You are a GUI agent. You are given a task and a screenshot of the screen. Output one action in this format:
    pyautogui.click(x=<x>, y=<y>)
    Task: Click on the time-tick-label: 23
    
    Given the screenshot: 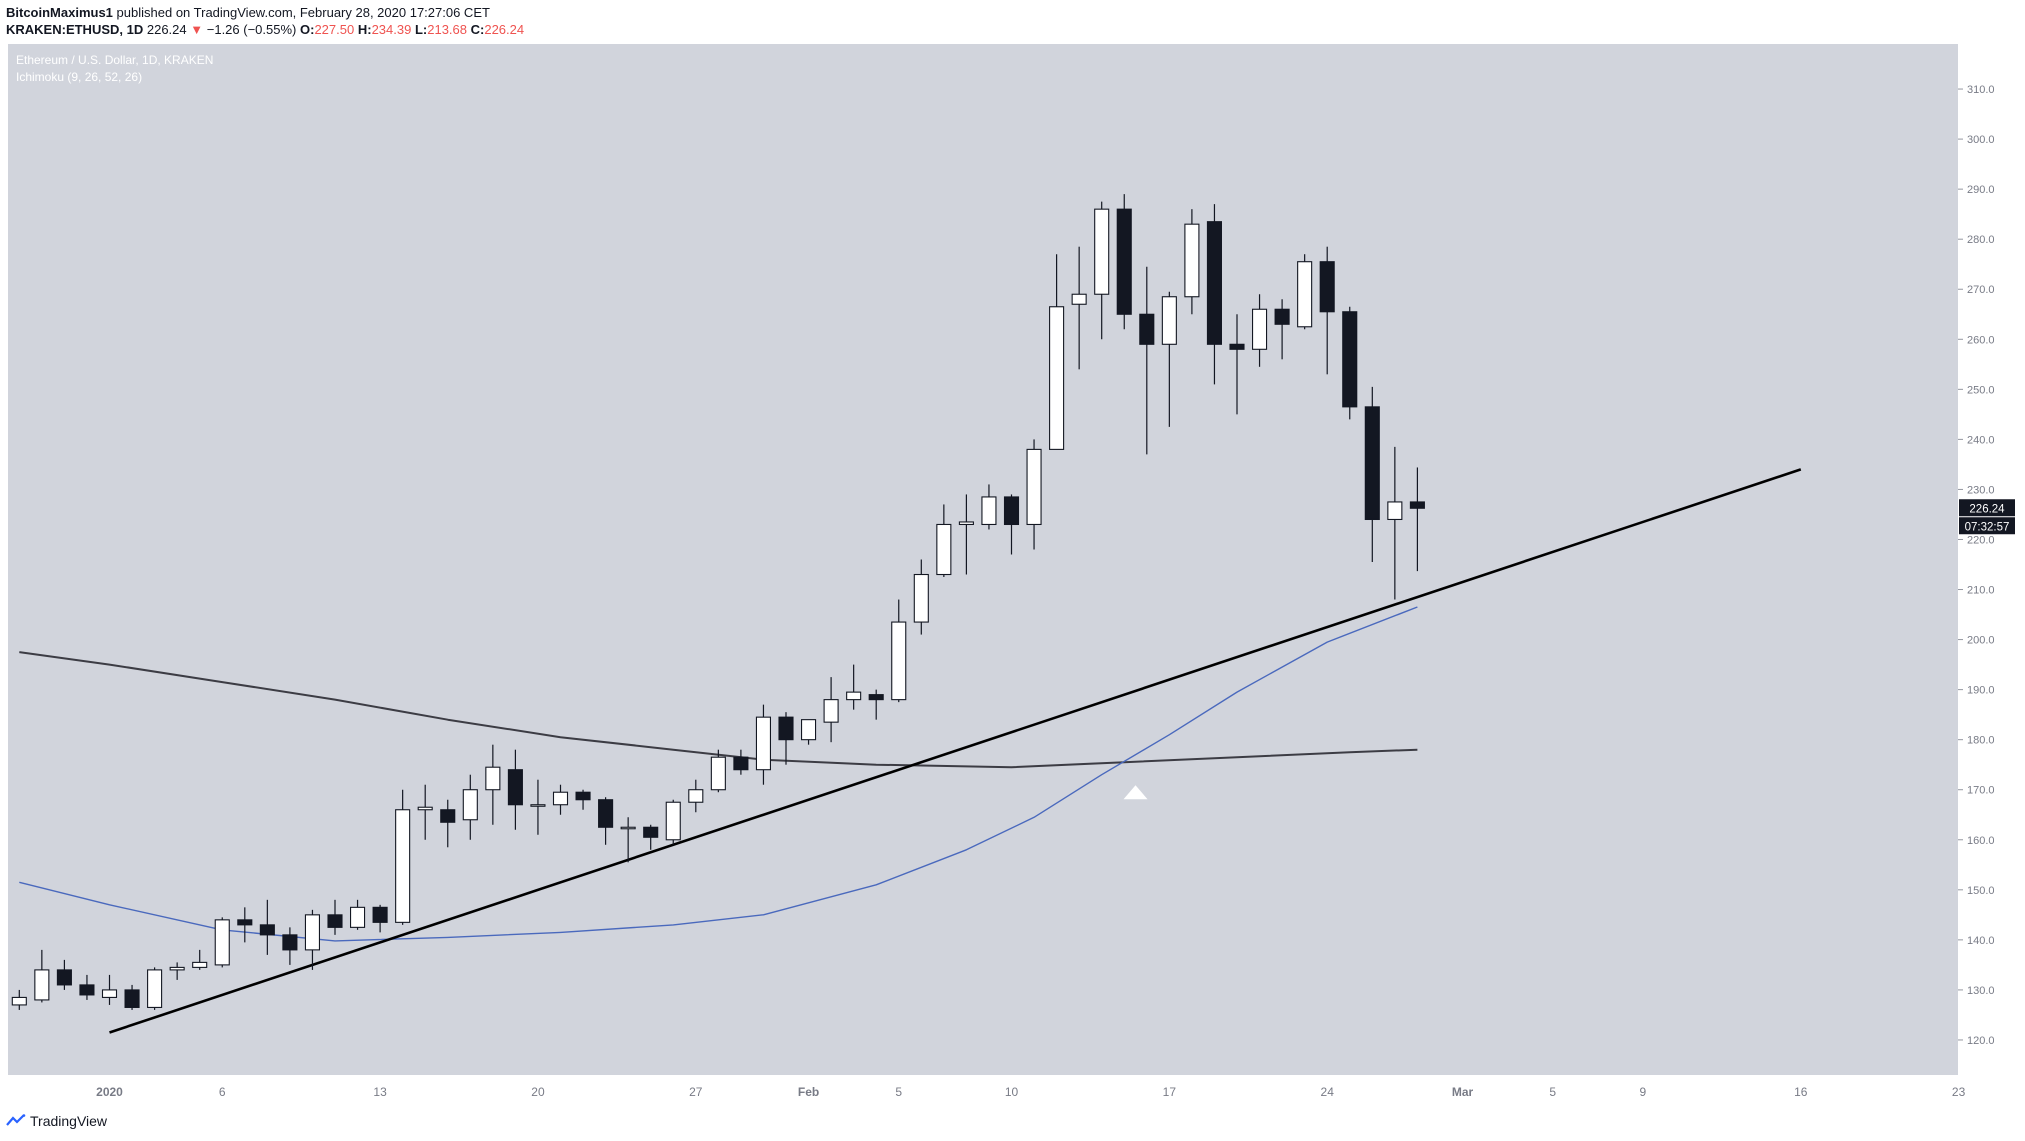 What is the action you would take?
    pyautogui.click(x=1959, y=1092)
    